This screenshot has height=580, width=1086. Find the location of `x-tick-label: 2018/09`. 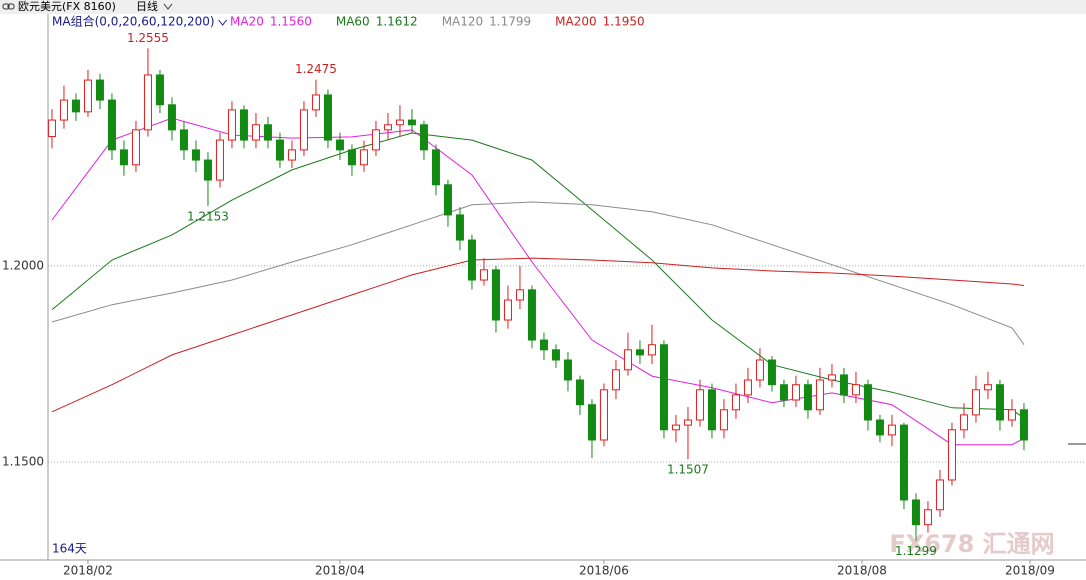

x-tick-label: 2018/09 is located at coordinates (1030, 571).